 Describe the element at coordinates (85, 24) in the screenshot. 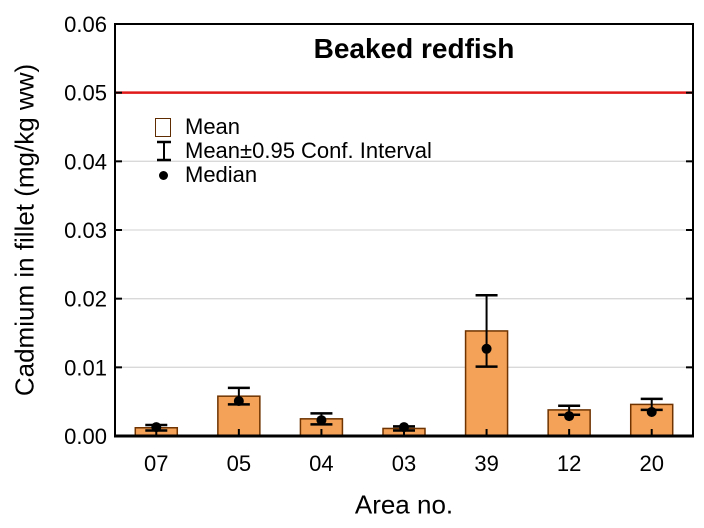

I see `y-tick-label: 0.06` at that location.